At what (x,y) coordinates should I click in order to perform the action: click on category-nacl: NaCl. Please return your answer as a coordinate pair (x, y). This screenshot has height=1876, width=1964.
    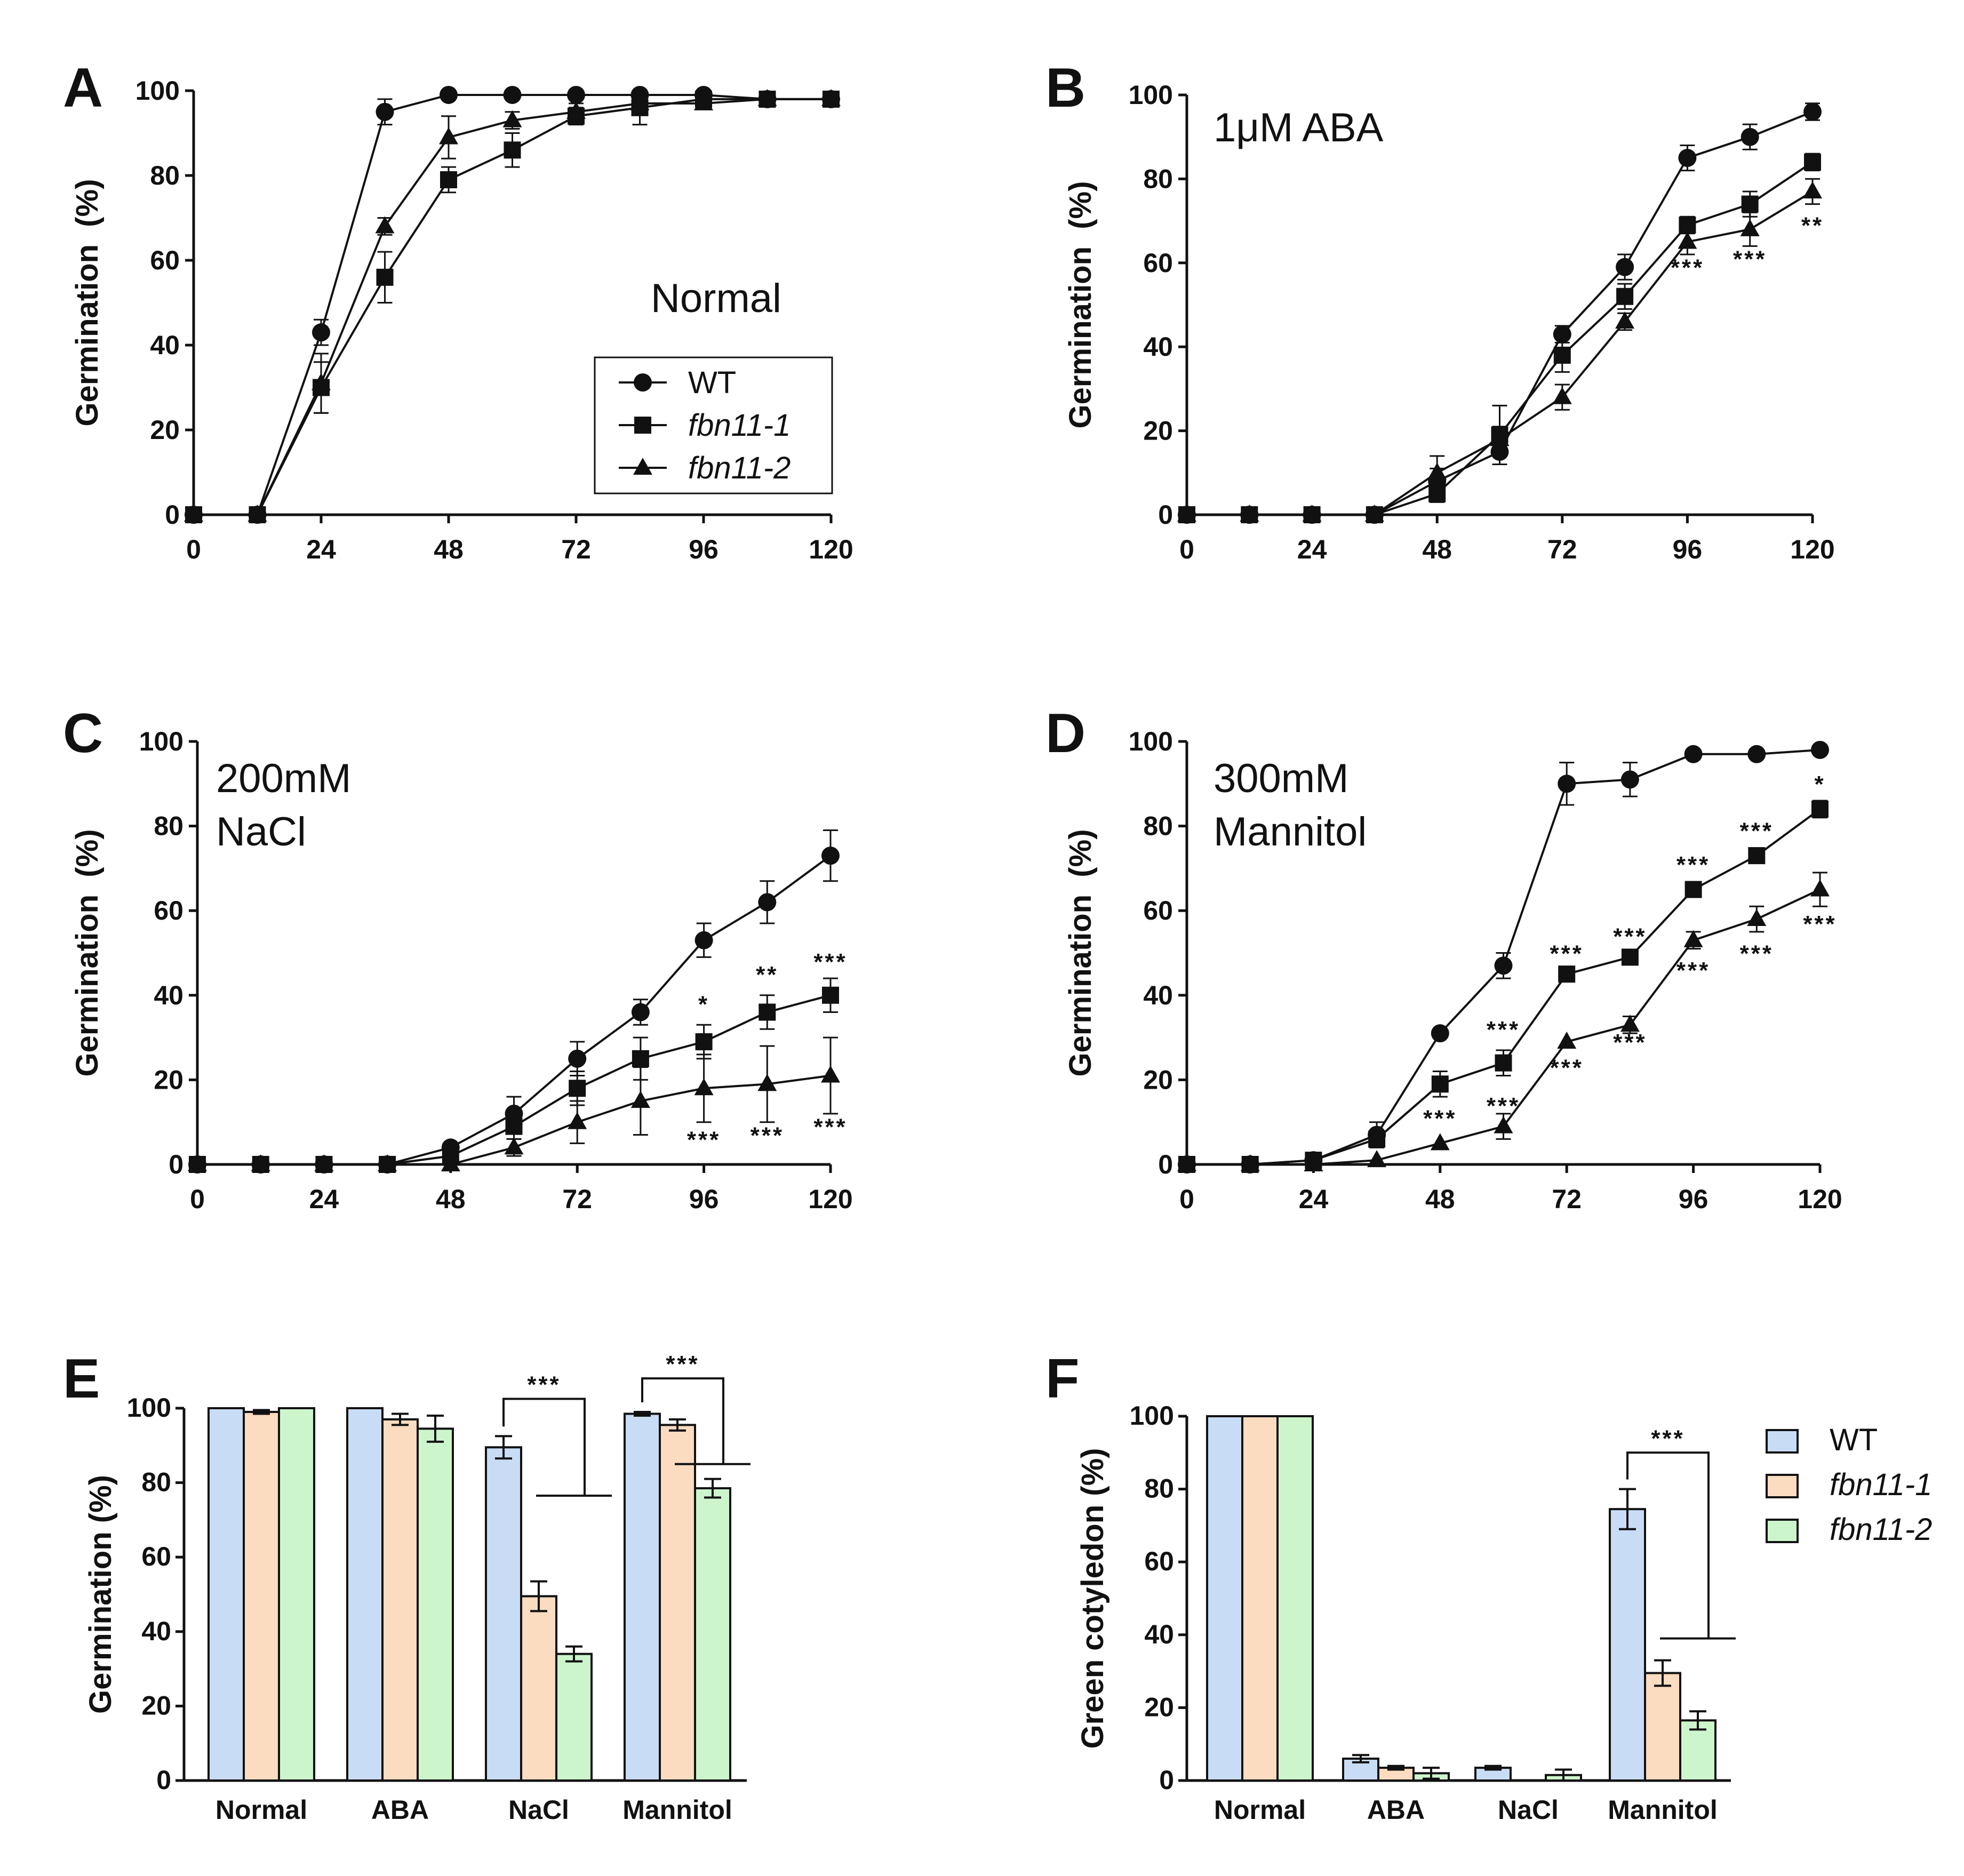
    Looking at the image, I should click on (1528, 1795).